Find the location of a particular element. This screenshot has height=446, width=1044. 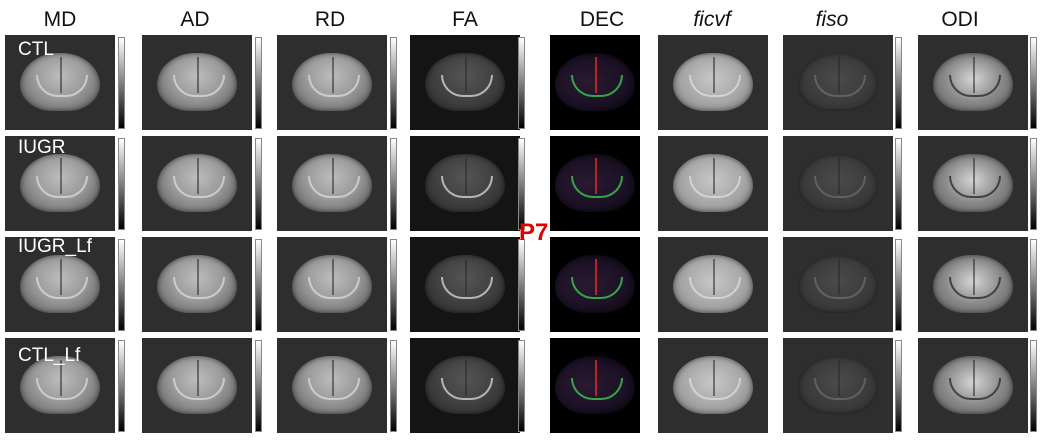

panel-ctl-lf-ficvf is located at coordinates (713, 385).